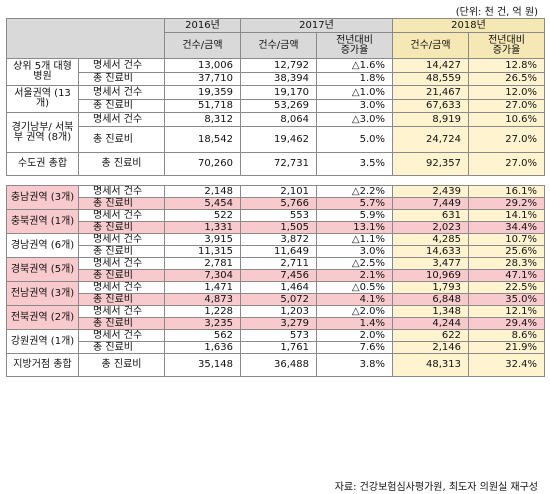 This screenshot has height=494, width=550. What do you see at coordinates (202, 287) in the screenshot?
I see `value-2016: 1,471` at bounding box center [202, 287].